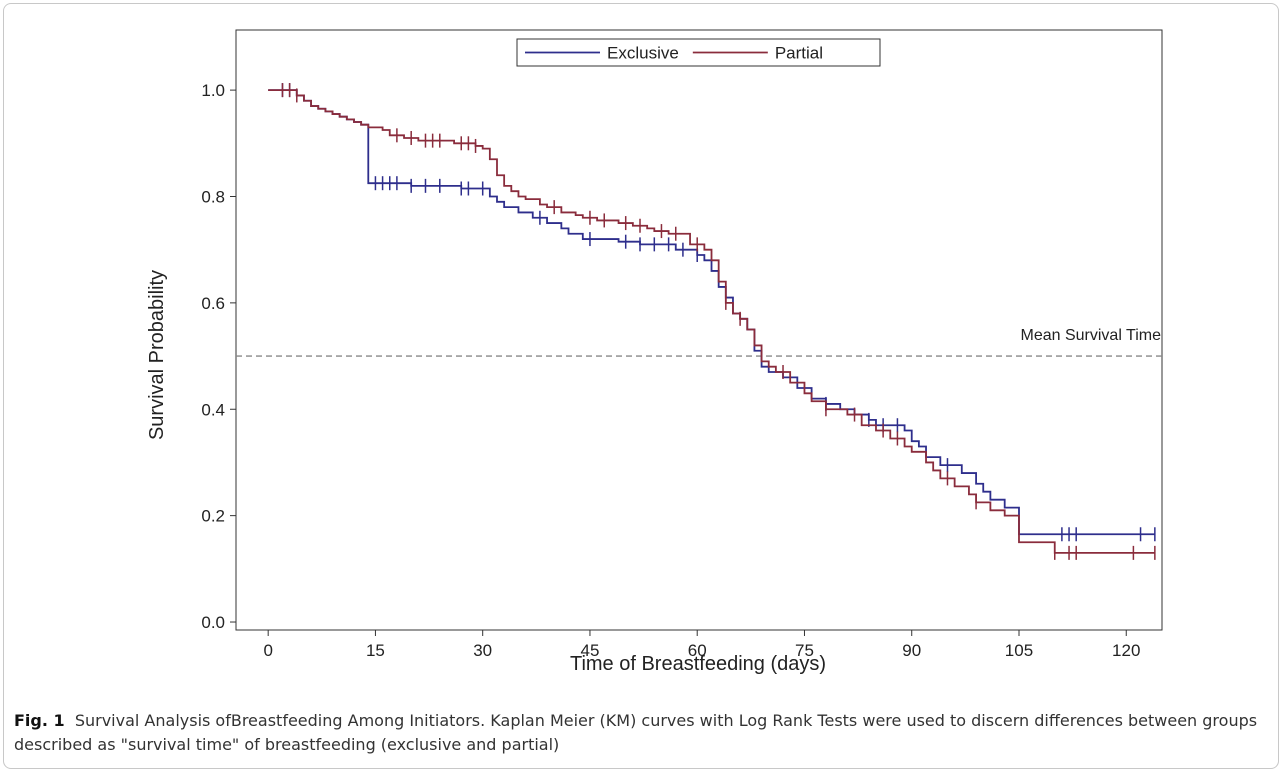 This screenshot has height=774, width=1284. What do you see at coordinates (39, 720) in the screenshot?
I see `caption-label: Fig. 1` at bounding box center [39, 720].